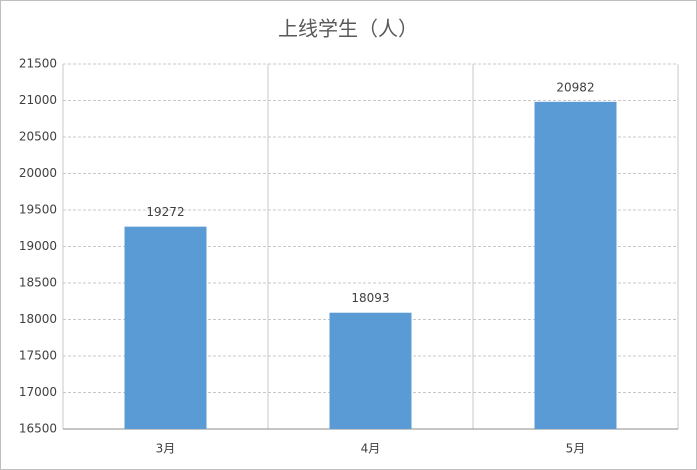  I want to click on y-tick-label: 20500, so click(38, 137).